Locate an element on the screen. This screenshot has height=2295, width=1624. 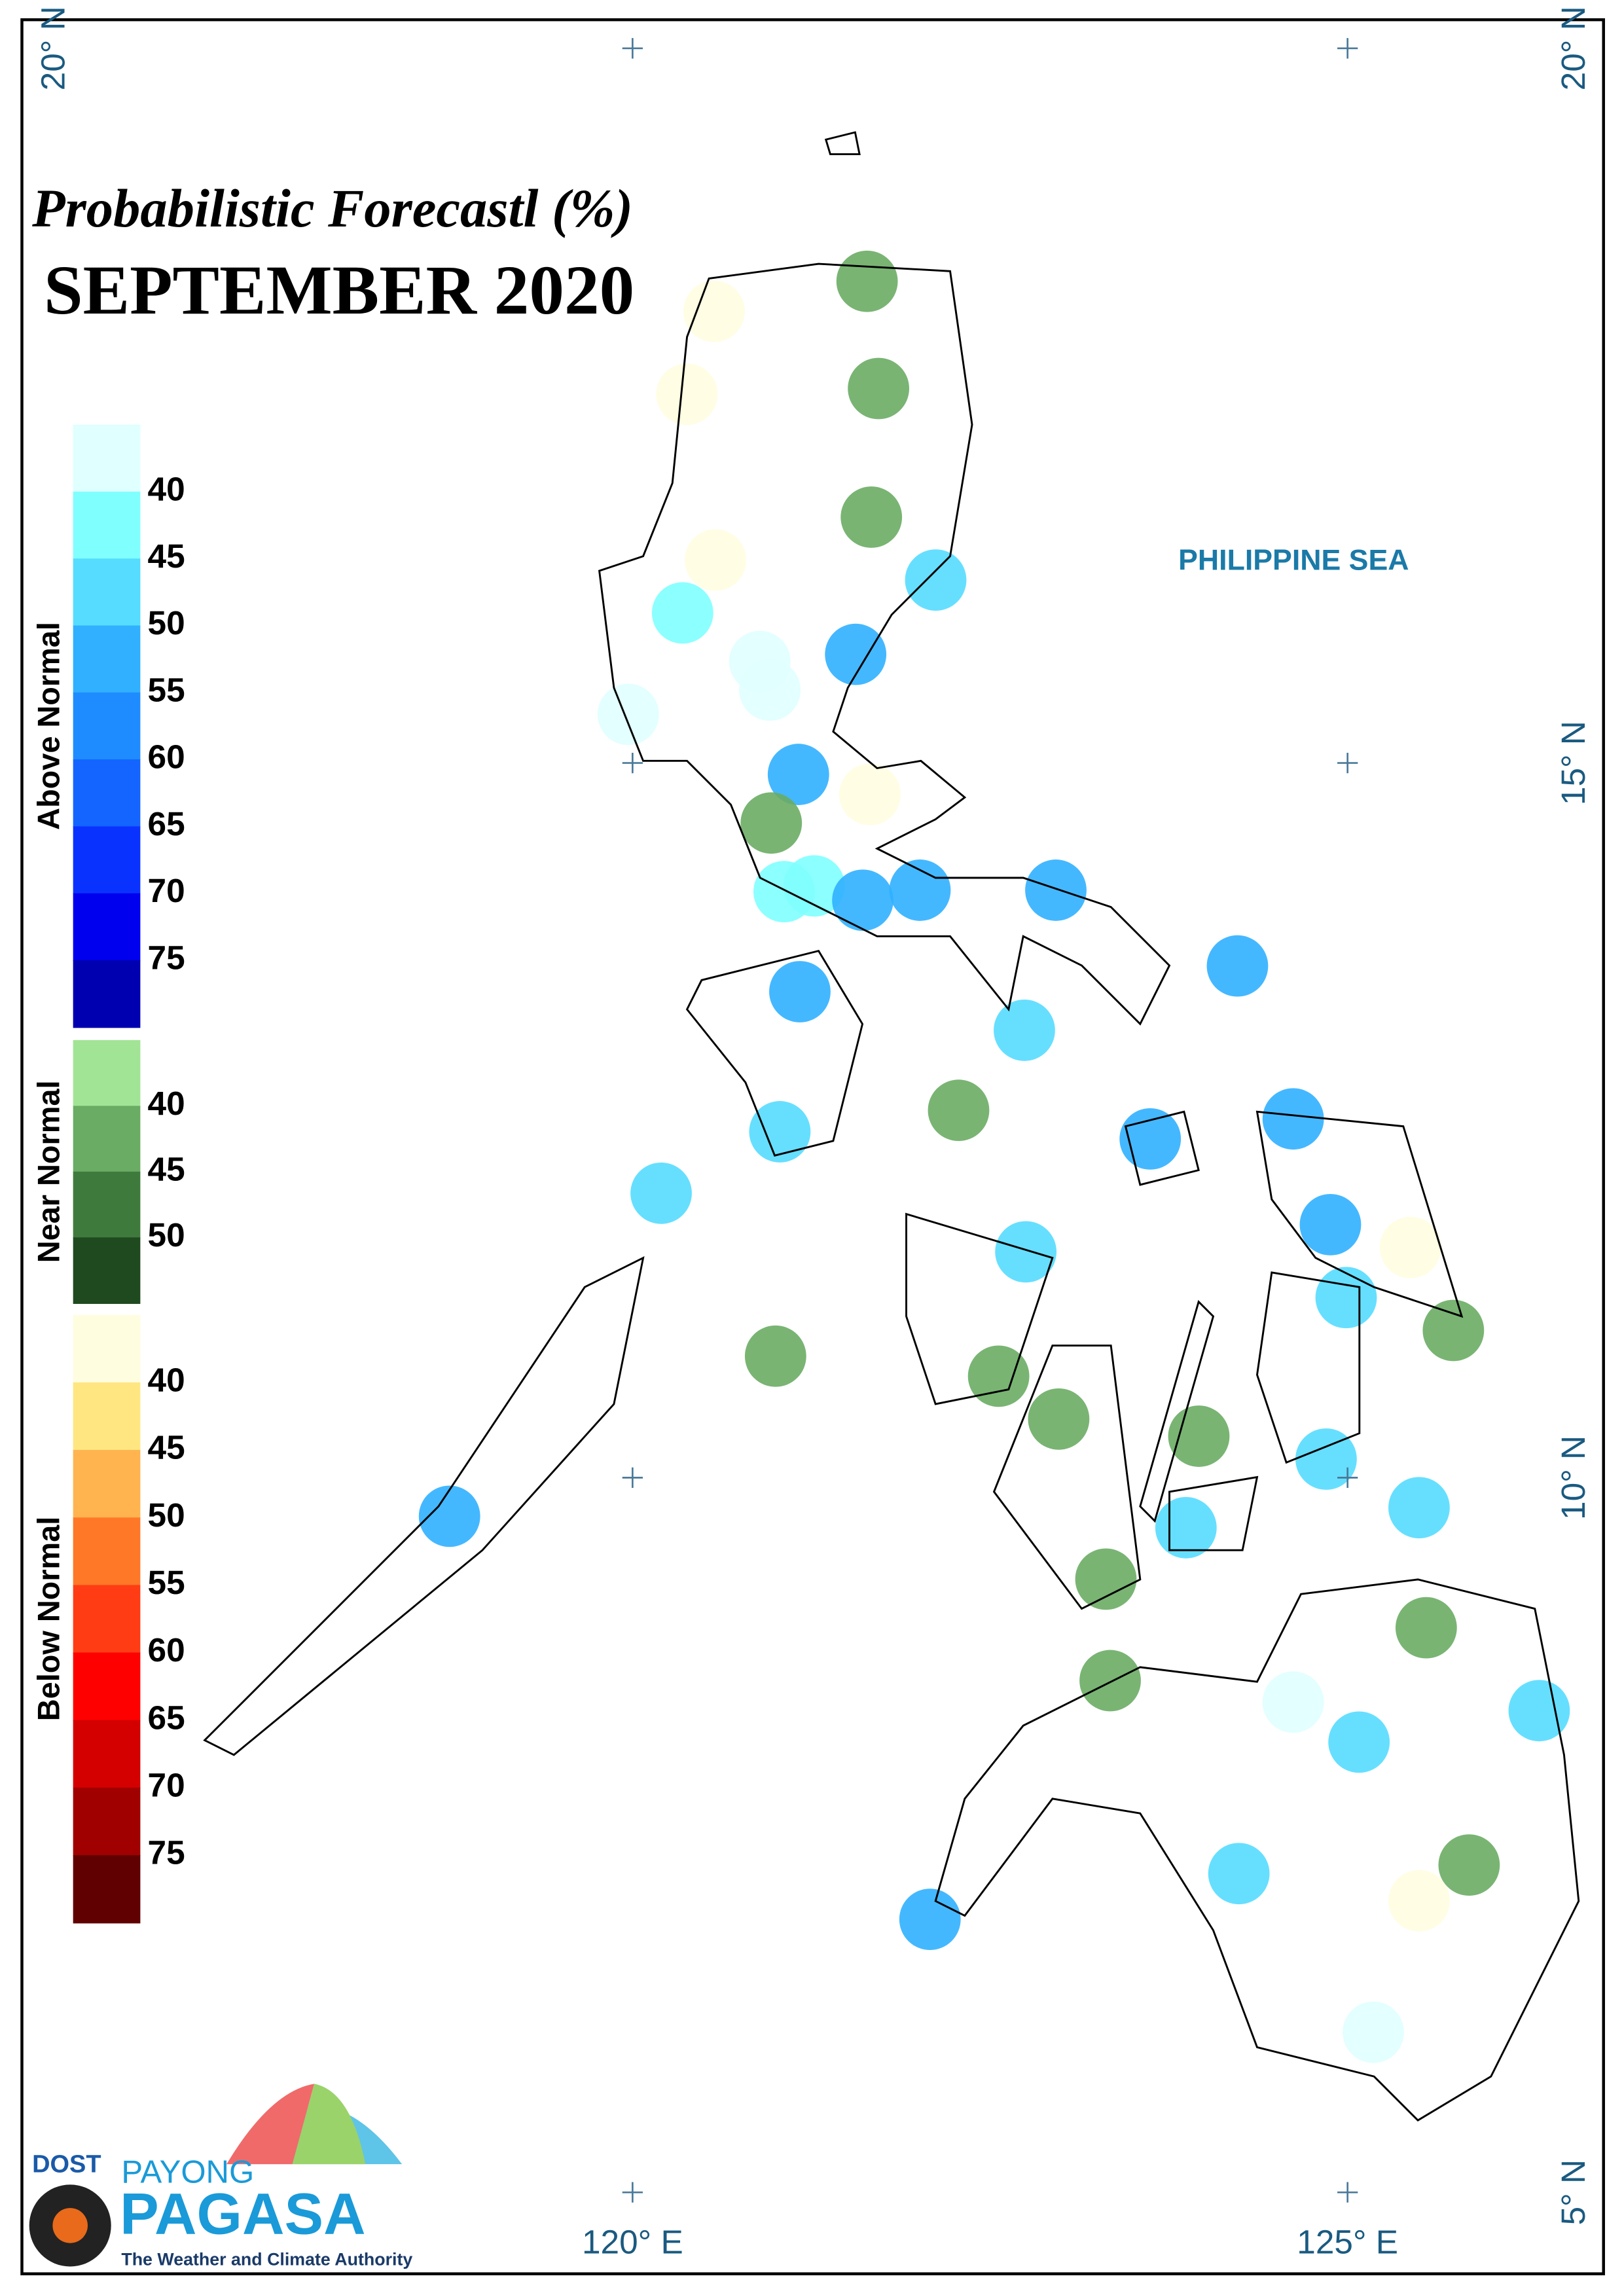
legend-tick-label: 65 is located at coordinates (166, 1717).